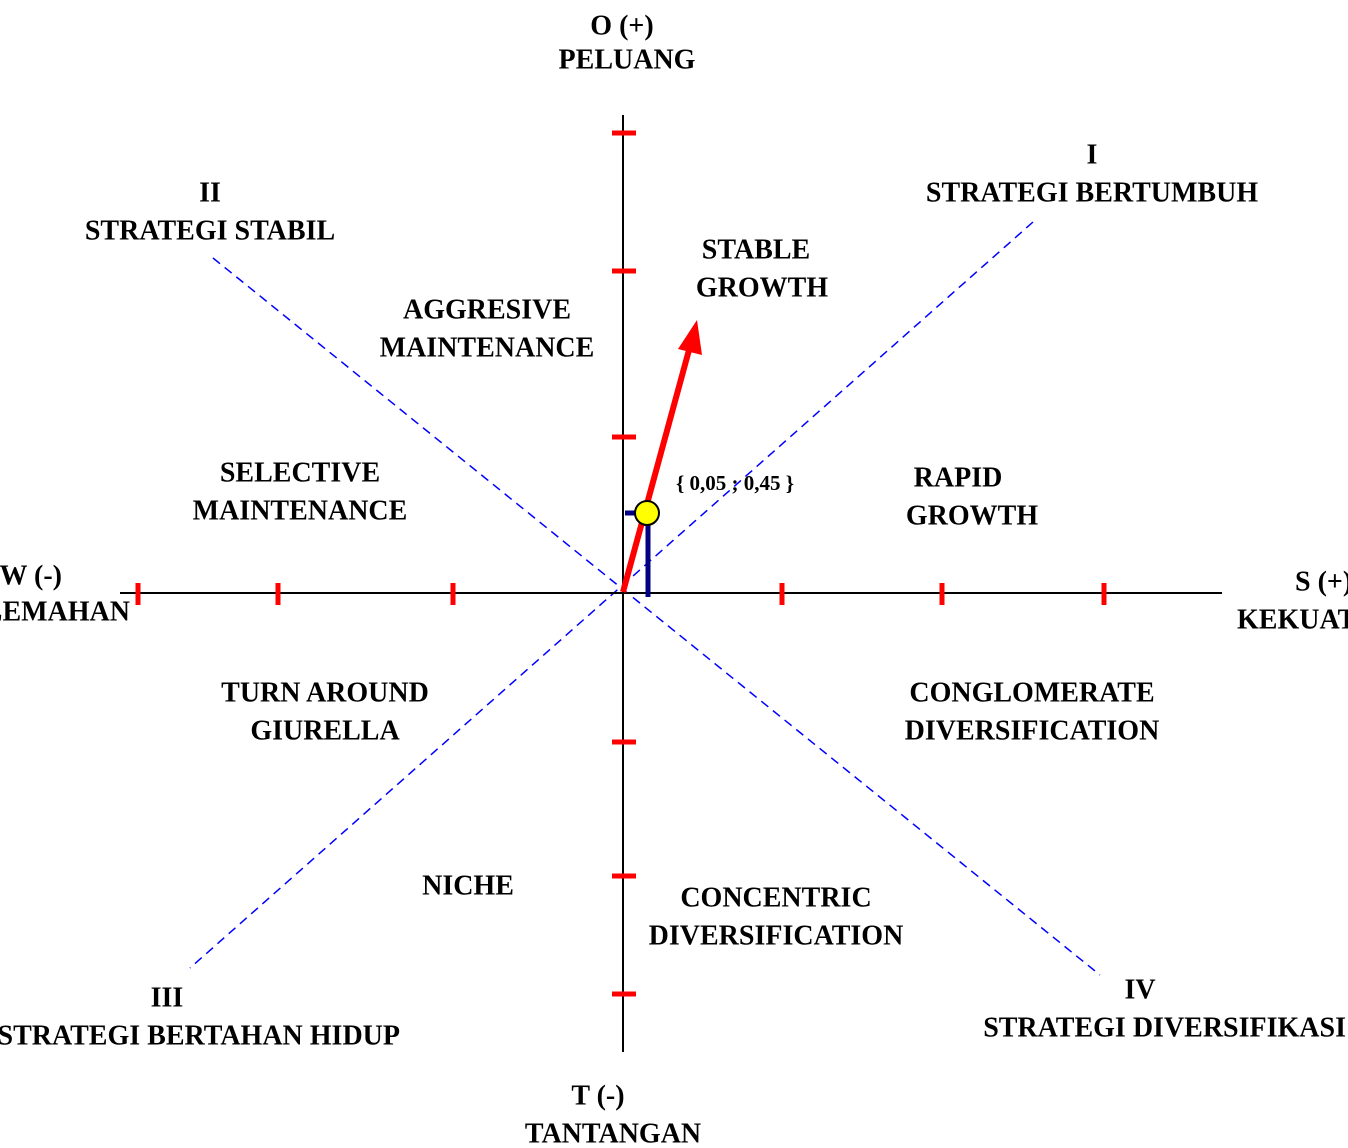  What do you see at coordinates (627, 59) in the screenshot?
I see `axis-label: PELUANG` at bounding box center [627, 59].